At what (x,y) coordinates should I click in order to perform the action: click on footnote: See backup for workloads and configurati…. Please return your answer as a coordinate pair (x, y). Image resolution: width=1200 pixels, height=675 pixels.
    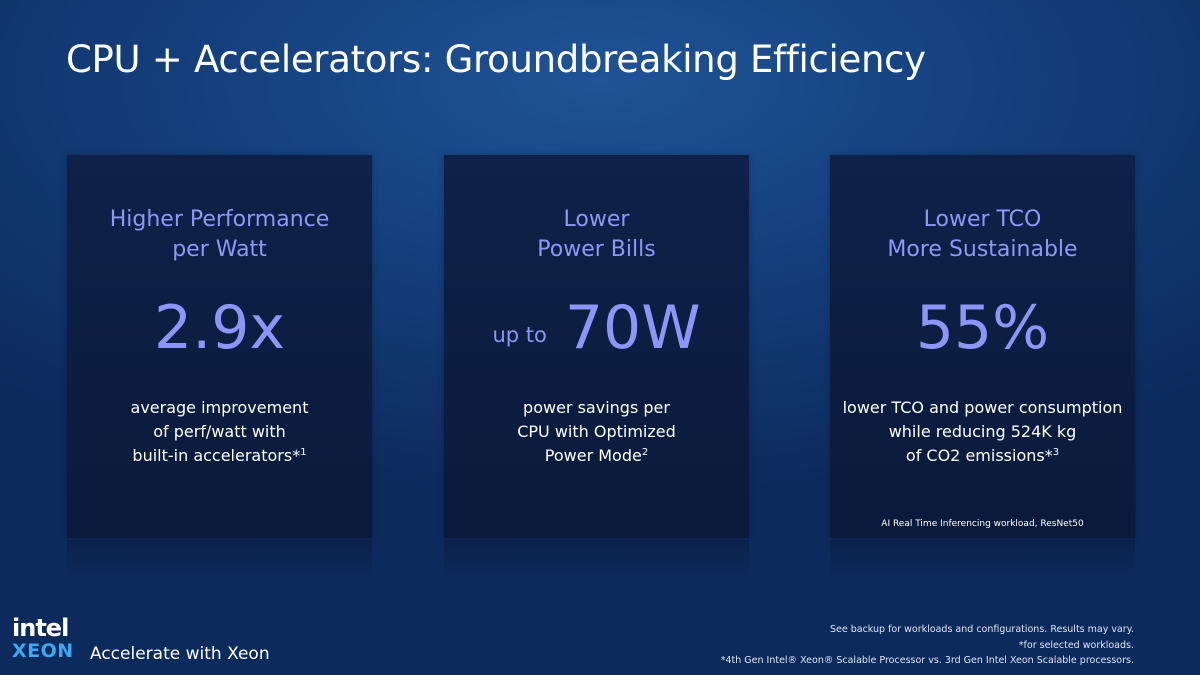
    Looking at the image, I should click on (981, 629).